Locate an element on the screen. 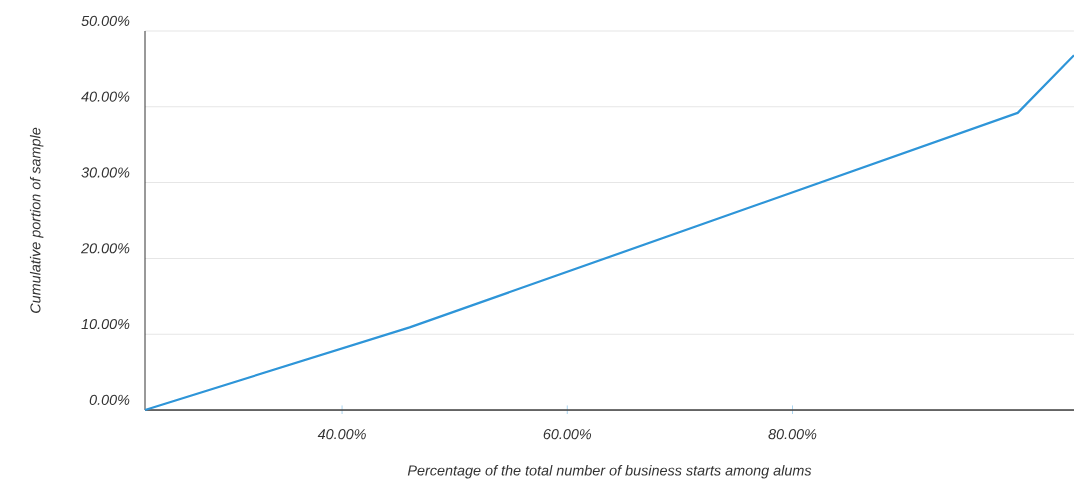  y-tick-label: 50.00% is located at coordinates (105, 20).